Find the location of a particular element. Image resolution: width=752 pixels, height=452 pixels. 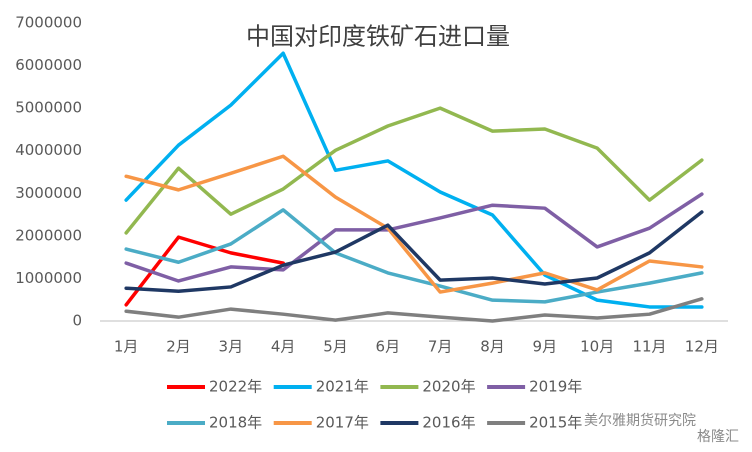

legend-label: 2019年 is located at coordinates (555, 387).